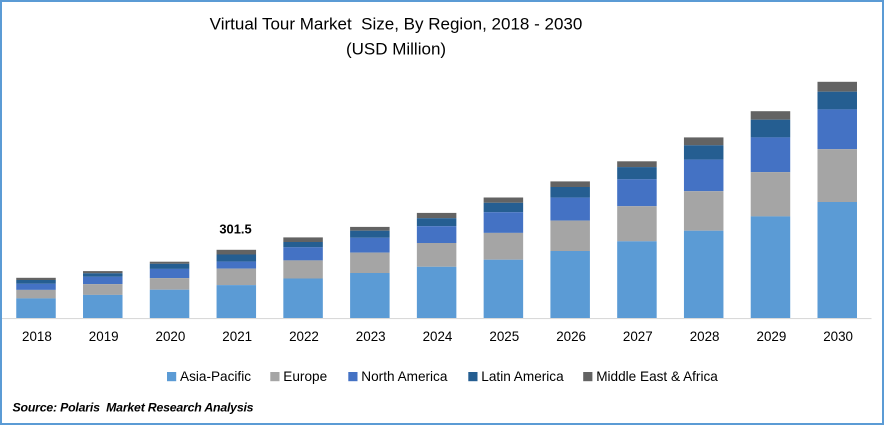 This screenshot has height=425, width=884. I want to click on svg-text: 2025, so click(504, 336).